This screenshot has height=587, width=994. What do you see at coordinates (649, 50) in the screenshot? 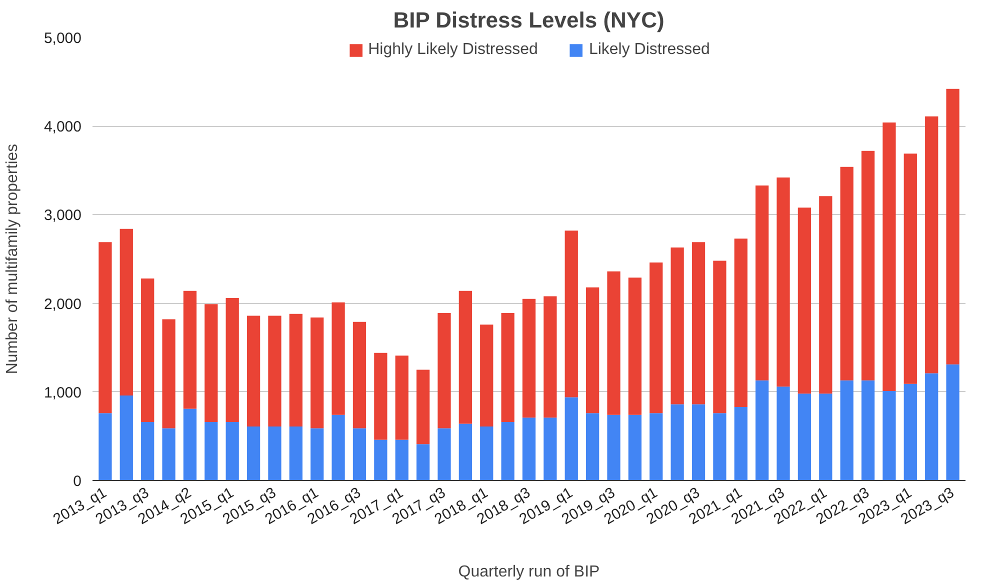
I see `legend-label: Likely Distressed` at bounding box center [649, 50].